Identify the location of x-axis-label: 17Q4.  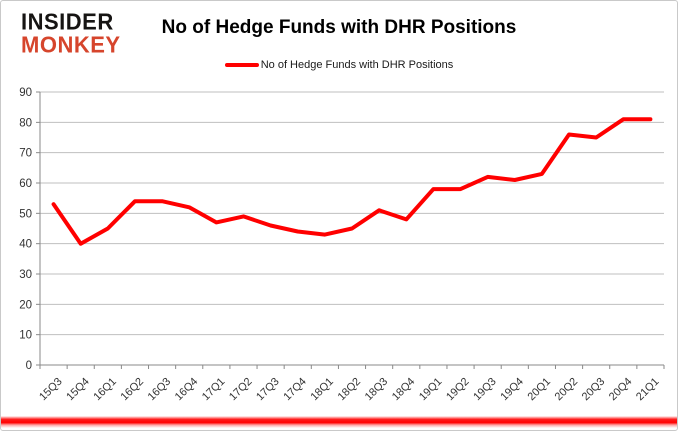
(295, 390).